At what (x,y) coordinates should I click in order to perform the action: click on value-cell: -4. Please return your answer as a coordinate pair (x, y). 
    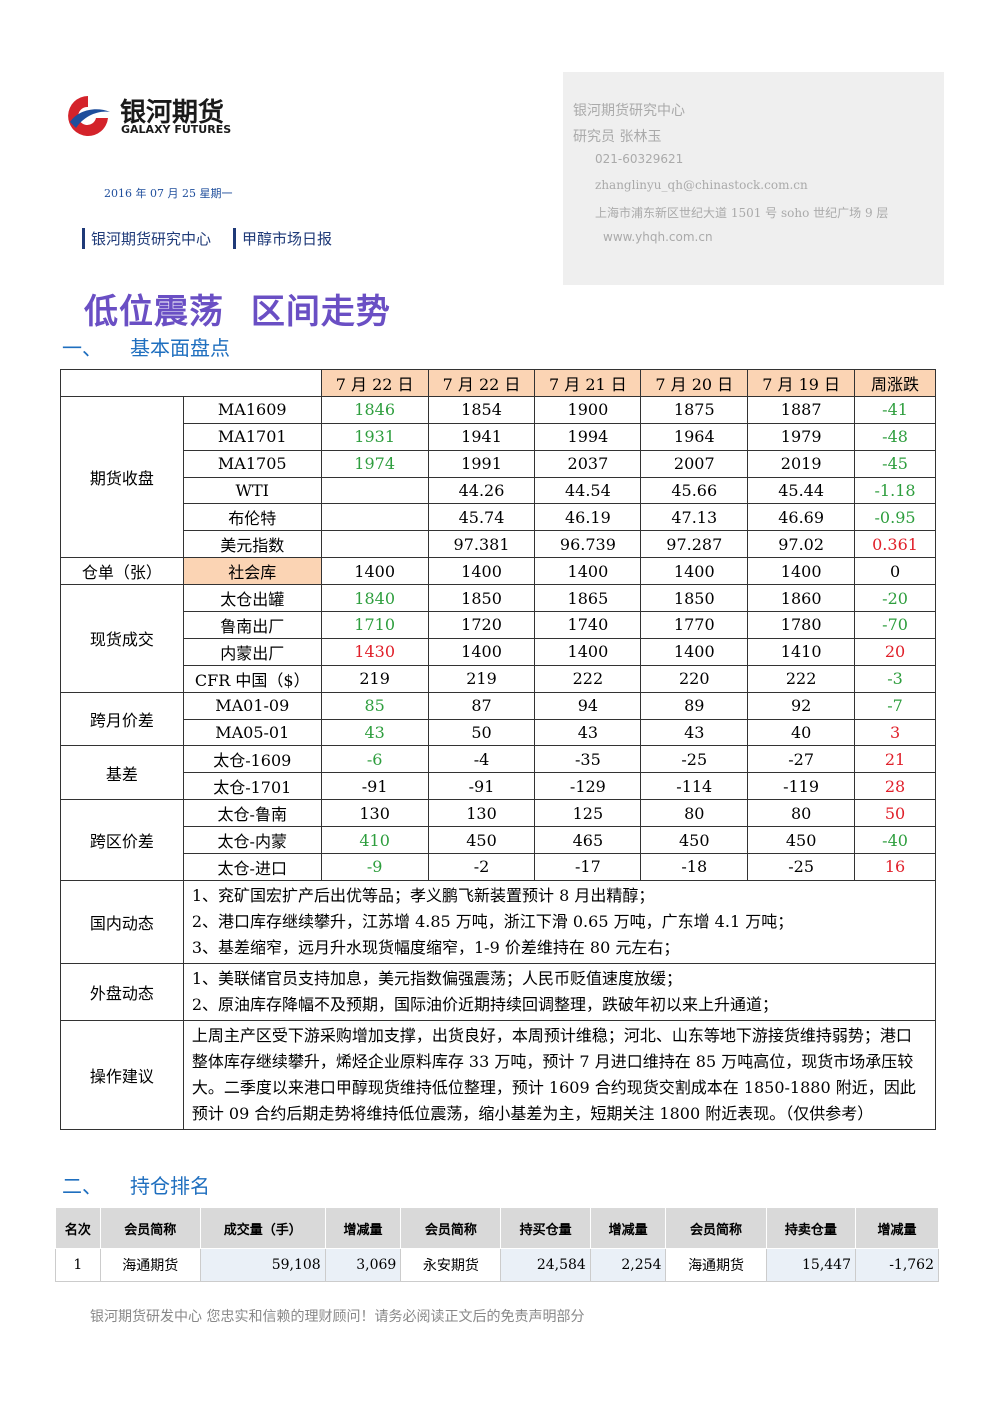
    Looking at the image, I should click on (481, 759).